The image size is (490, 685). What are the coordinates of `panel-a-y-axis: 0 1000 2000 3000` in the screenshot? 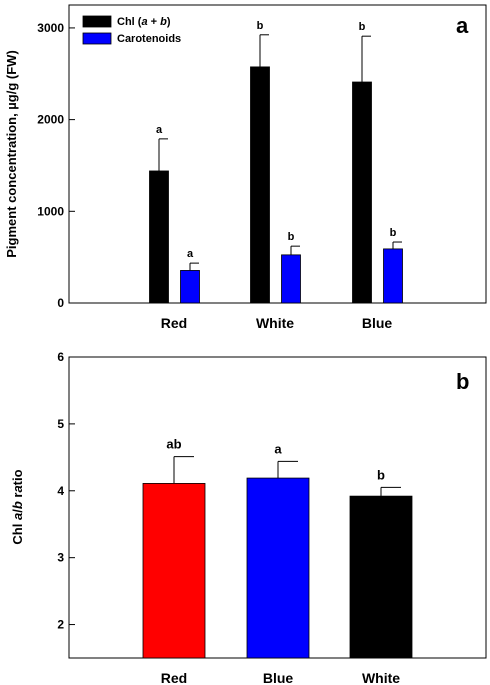 It's located at (56, 165).